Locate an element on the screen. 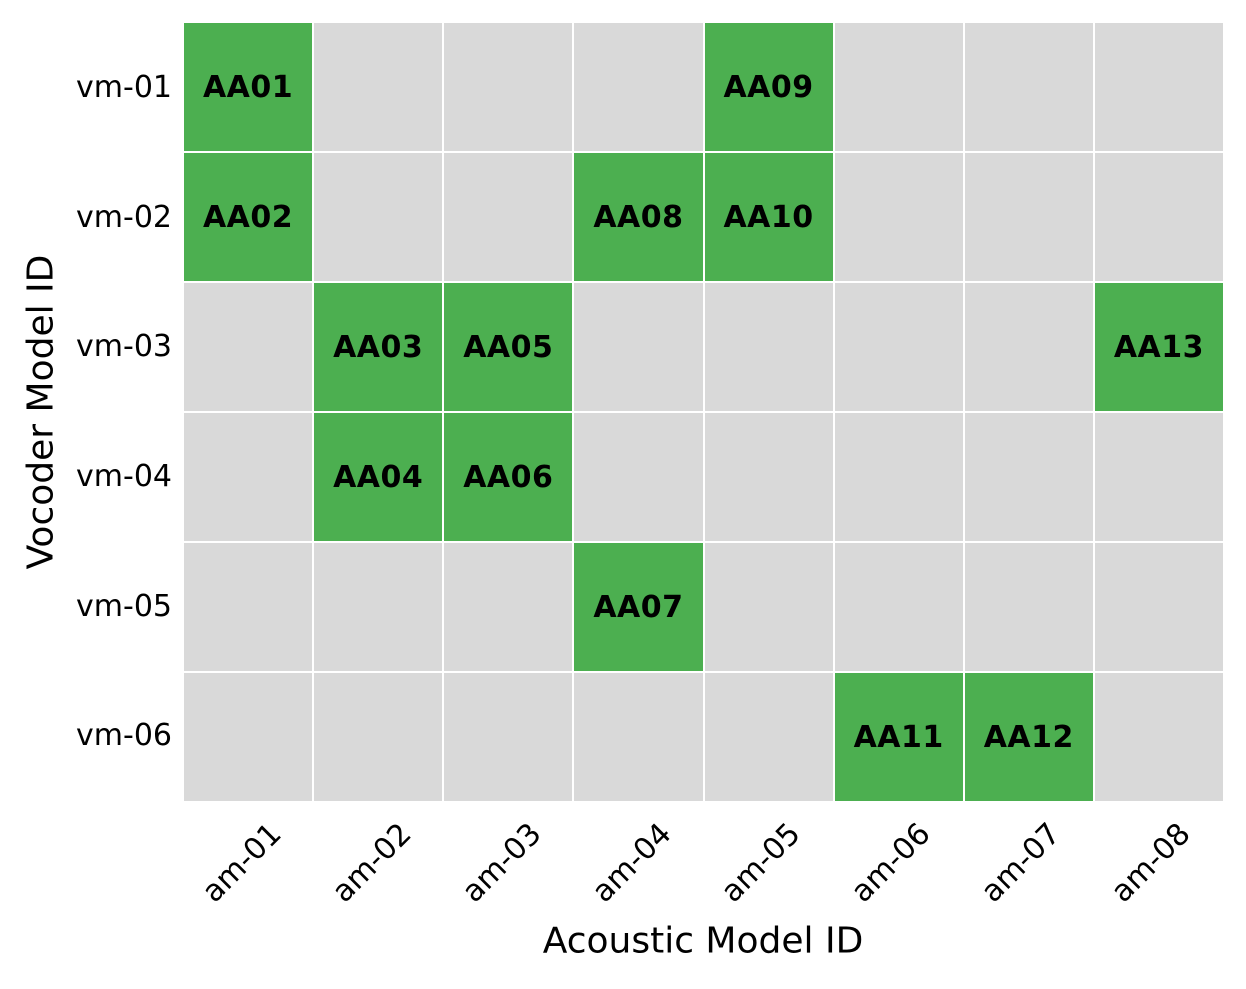 This screenshot has width=1246, height=989. cell-label-AA10: AA10 is located at coordinates (768, 217).